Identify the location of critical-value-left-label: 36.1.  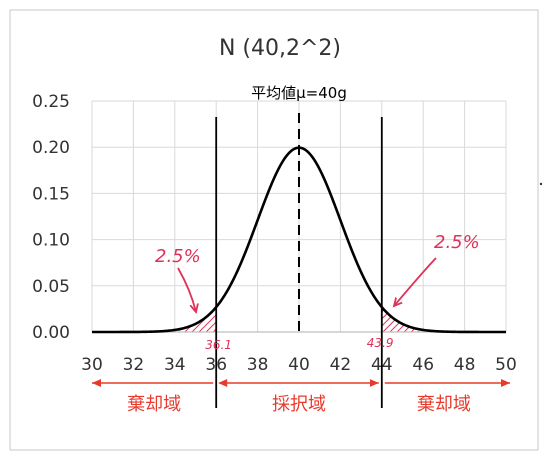
(218, 345).